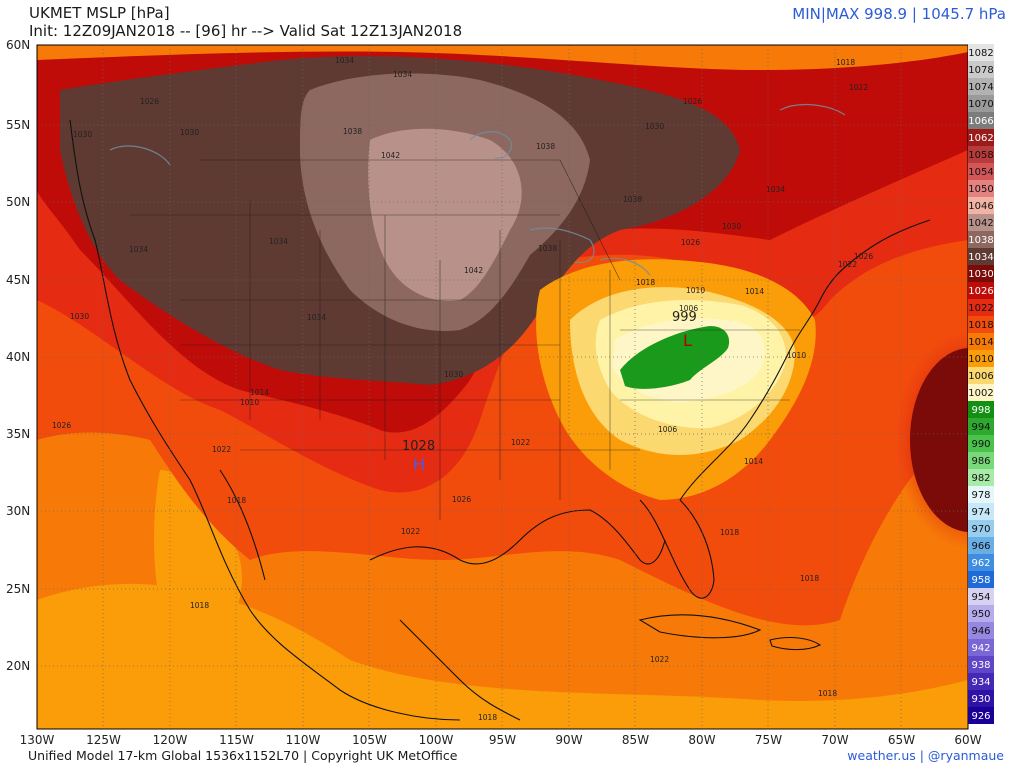 This screenshot has width=1024, height=768. I want to click on colorbar-level-label: 962, so click(980, 563).